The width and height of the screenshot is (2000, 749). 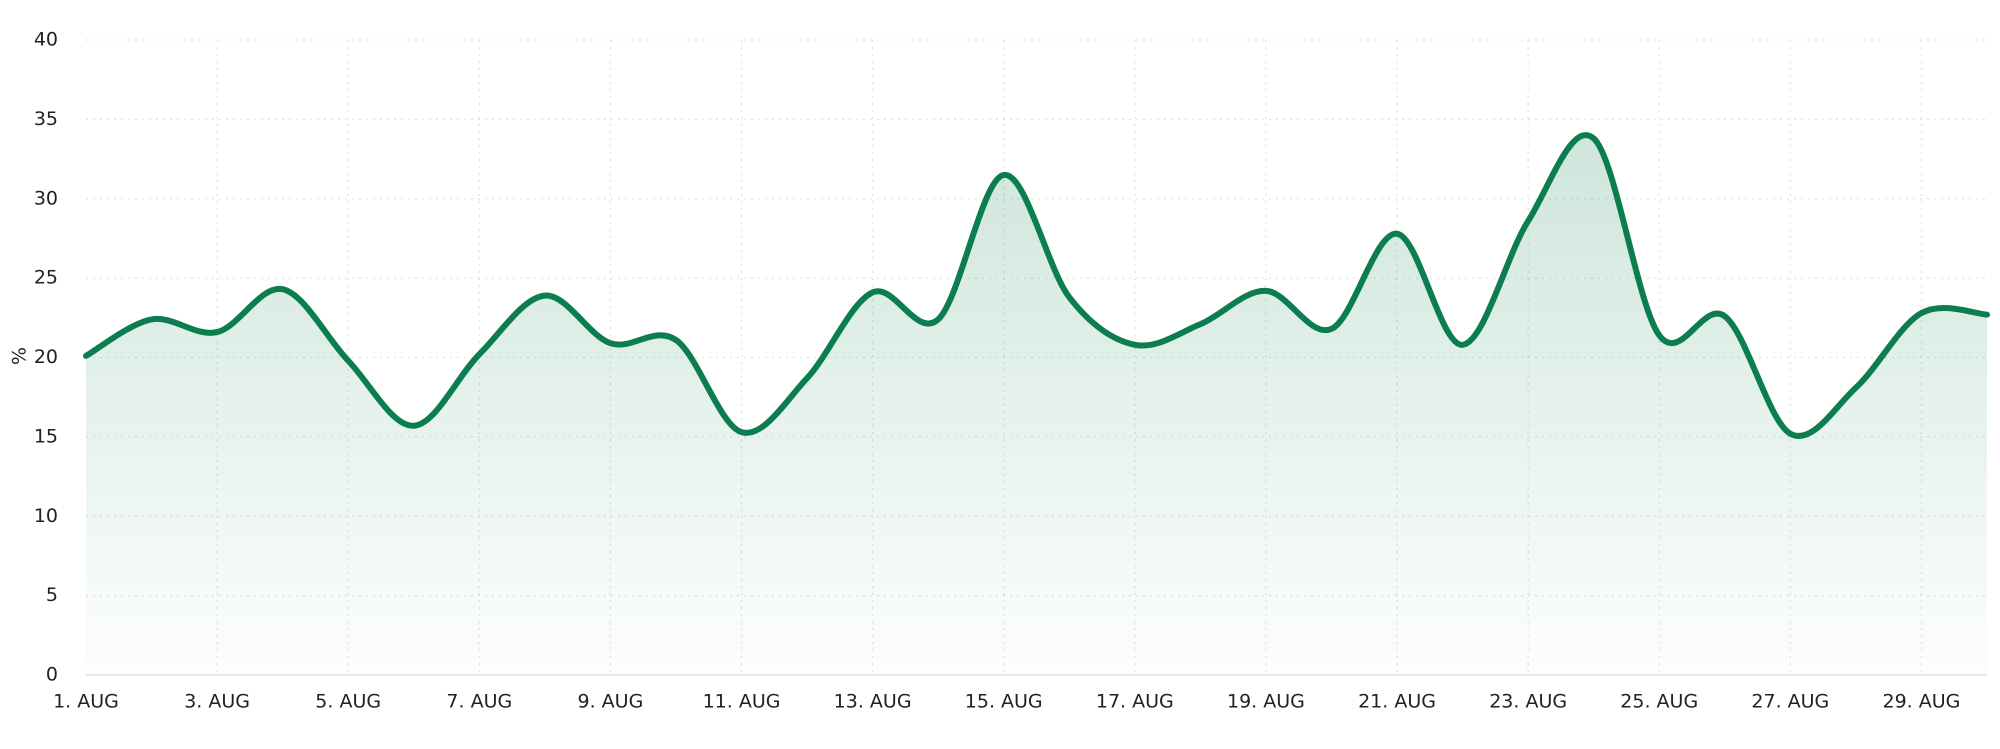 I want to click on x-tick-label: 3. AUG, so click(x=217, y=702).